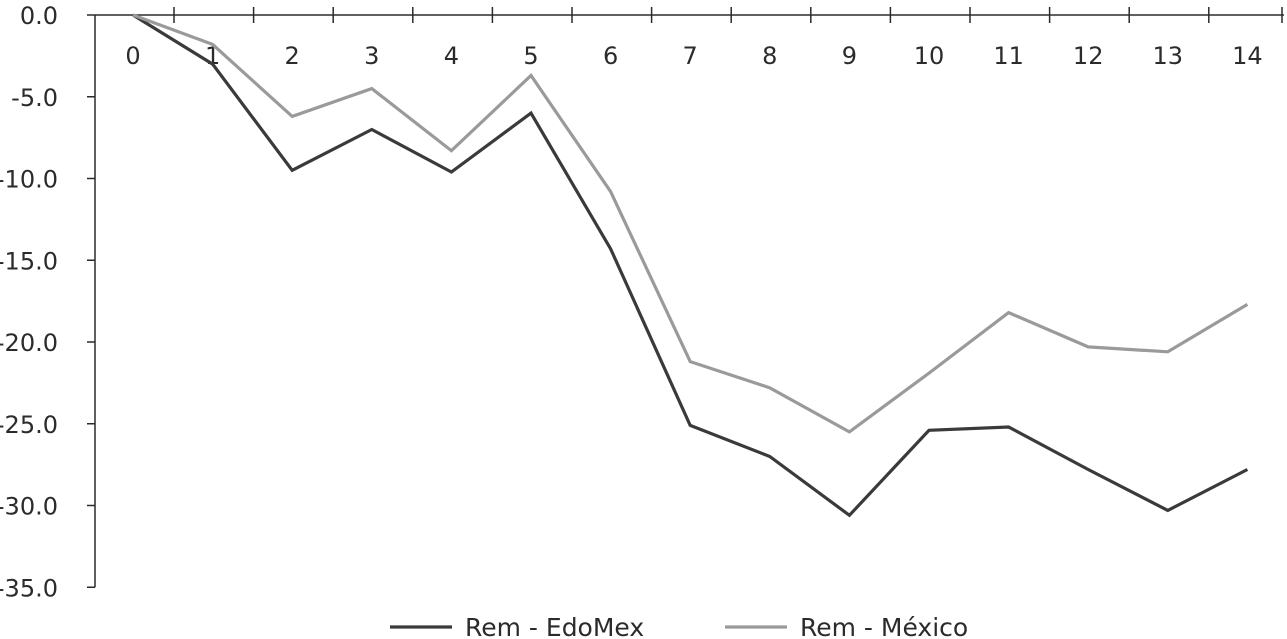 The width and height of the screenshot is (1287, 639). Describe the element at coordinates (29, 425) in the screenshot. I see `y-tick-label: -25.0` at that location.